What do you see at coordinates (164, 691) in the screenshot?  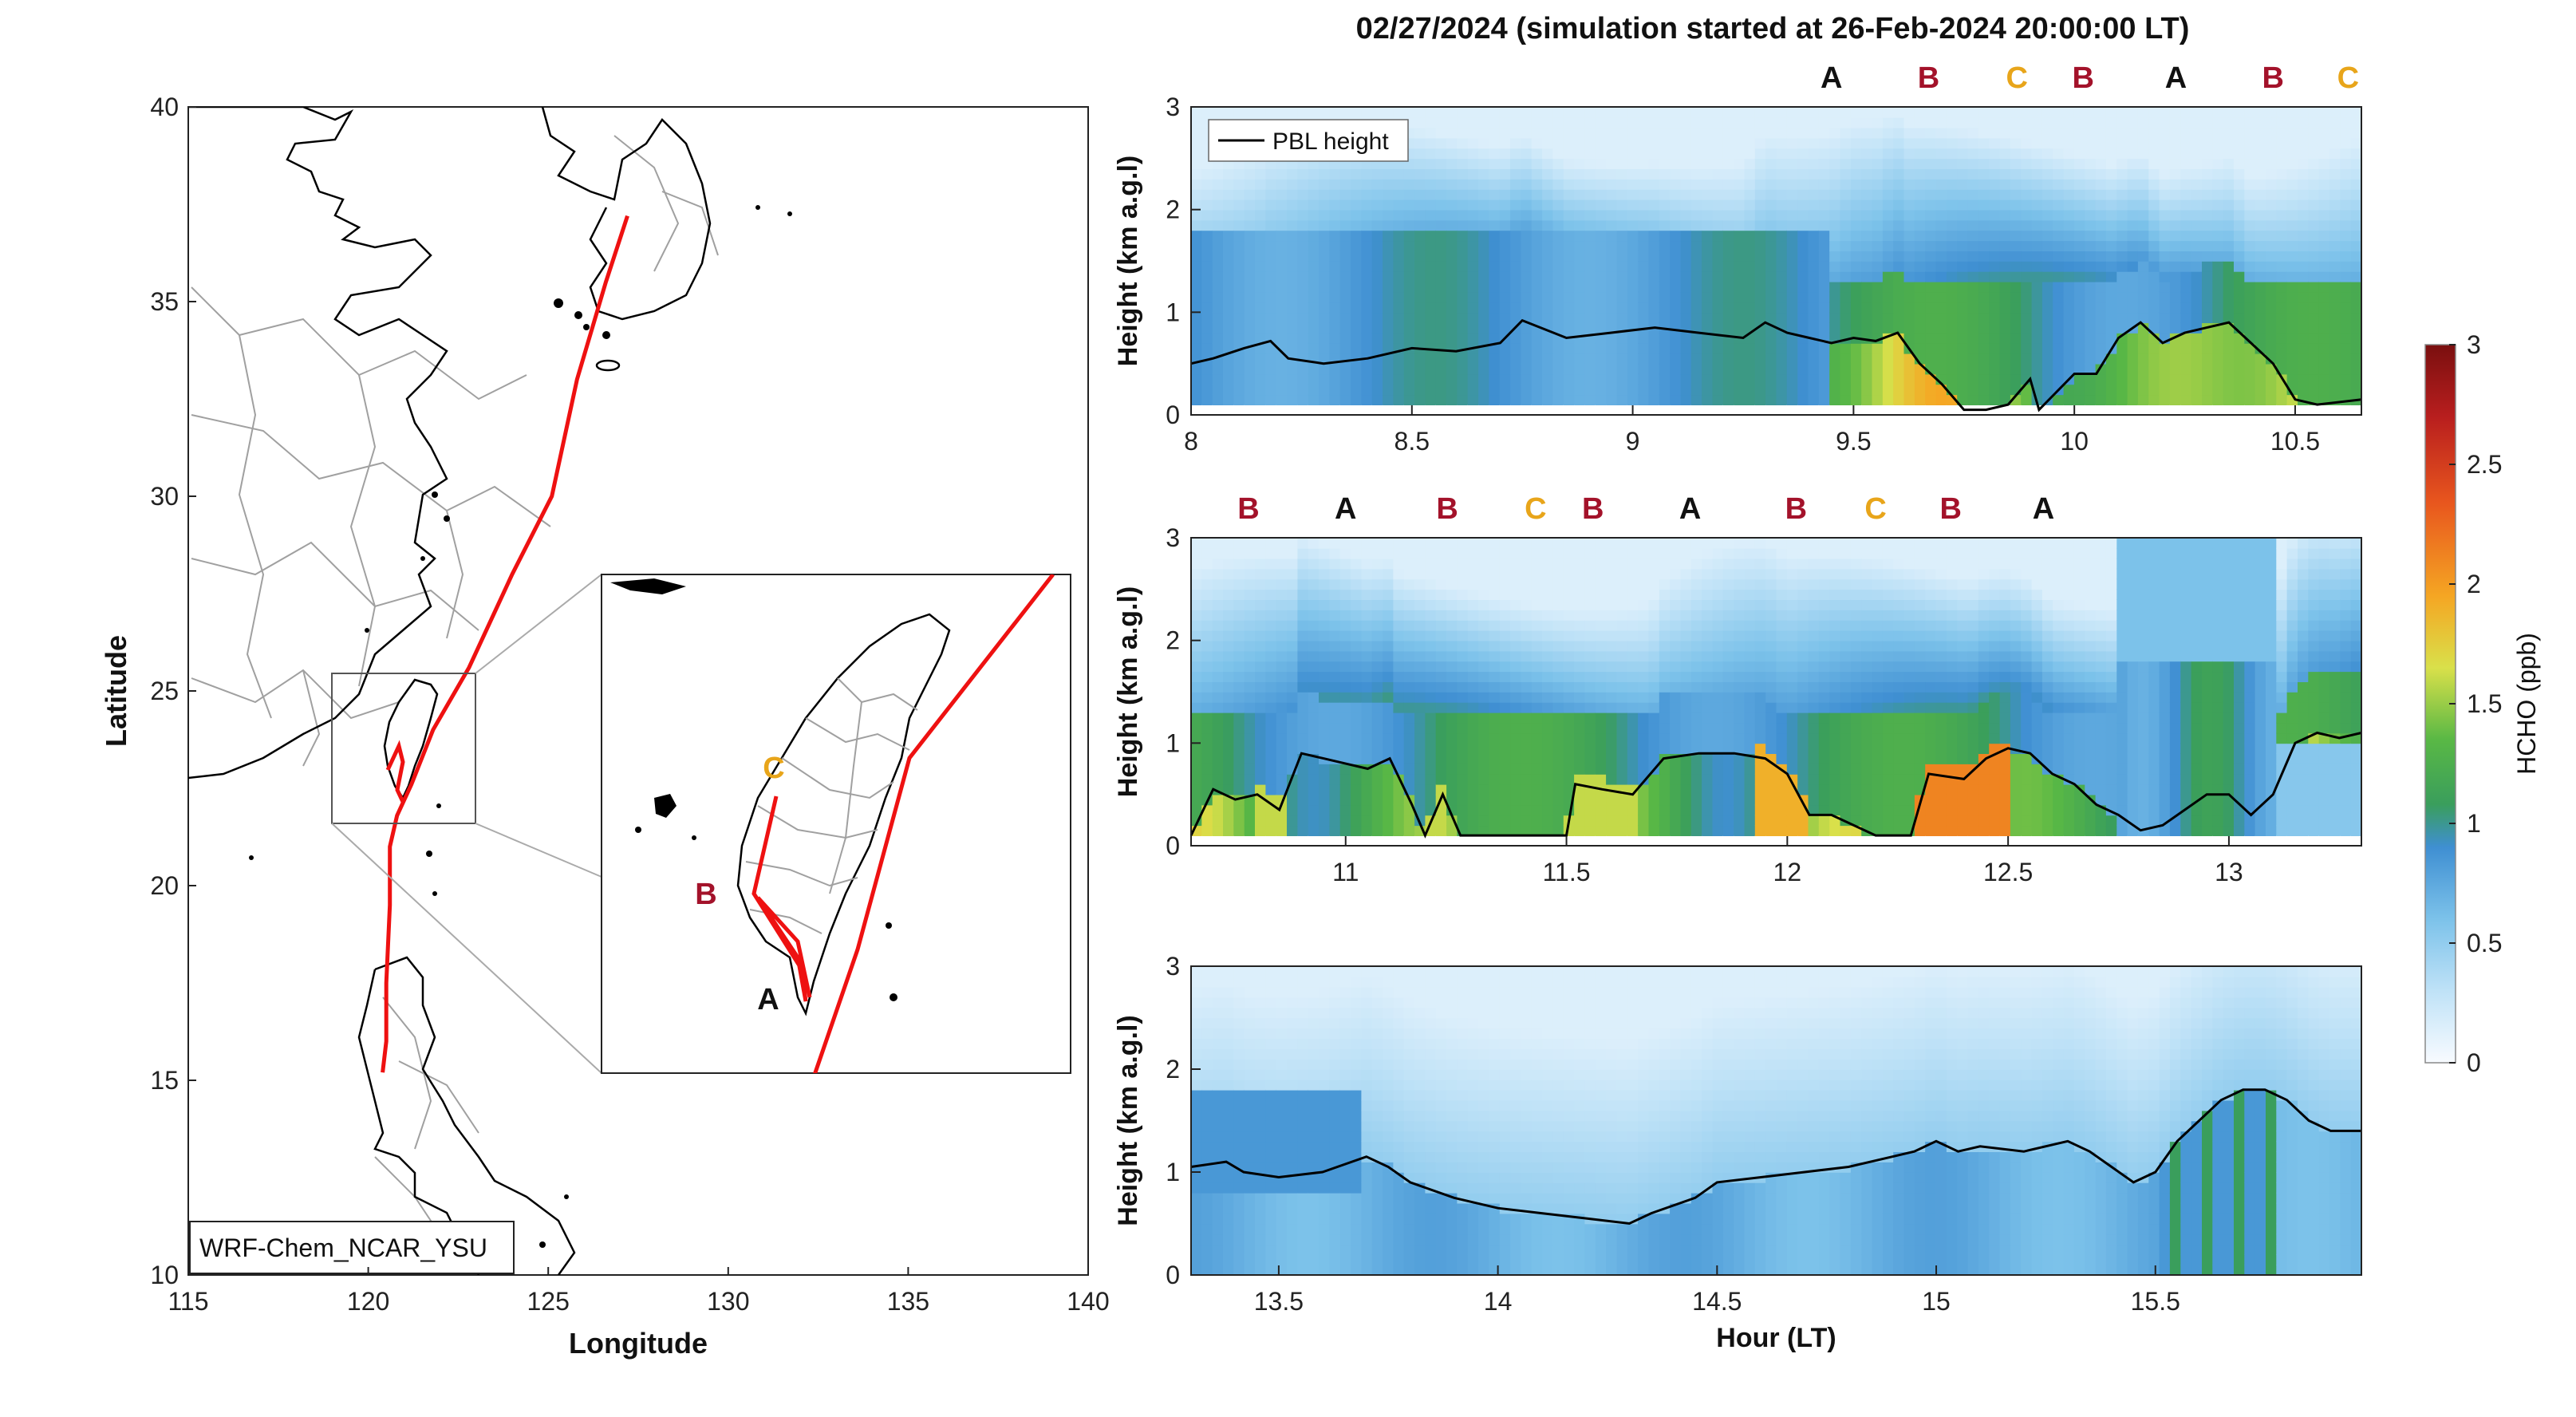 I see `map-y-tick-label: 25` at bounding box center [164, 691].